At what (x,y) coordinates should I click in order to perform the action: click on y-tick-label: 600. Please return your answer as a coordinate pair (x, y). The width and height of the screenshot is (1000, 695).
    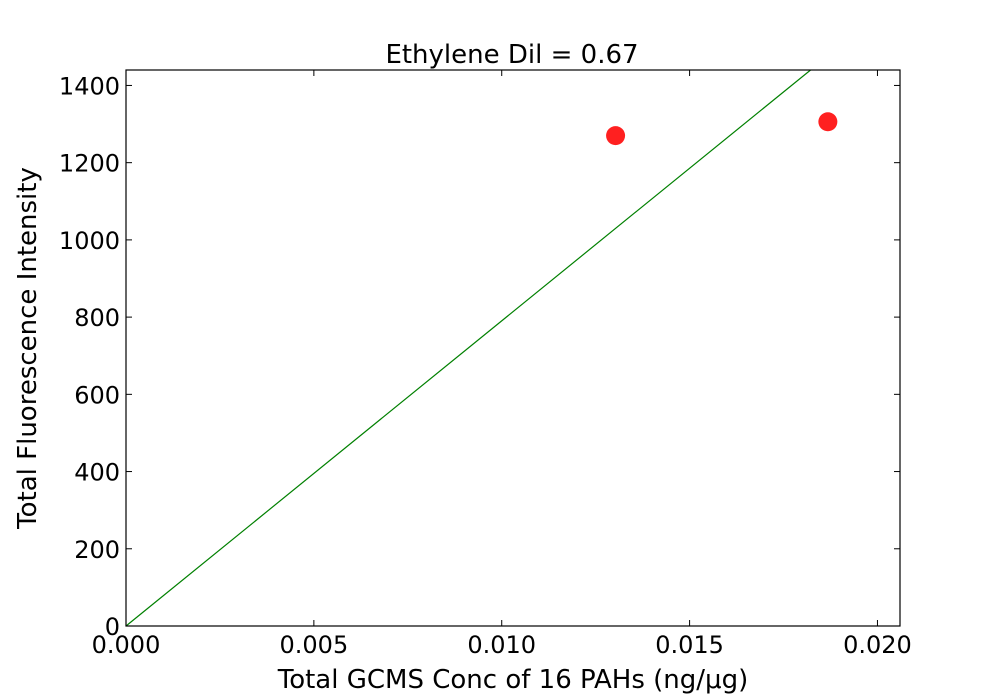
    Looking at the image, I should click on (97, 395).